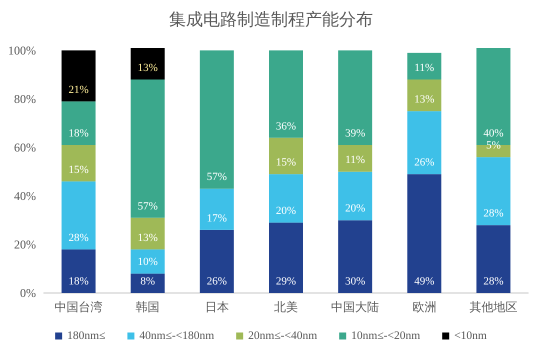 The image size is (542, 349). What do you see at coordinates (216, 218) in the screenshot?
I see `data-label: 17%` at bounding box center [216, 218].